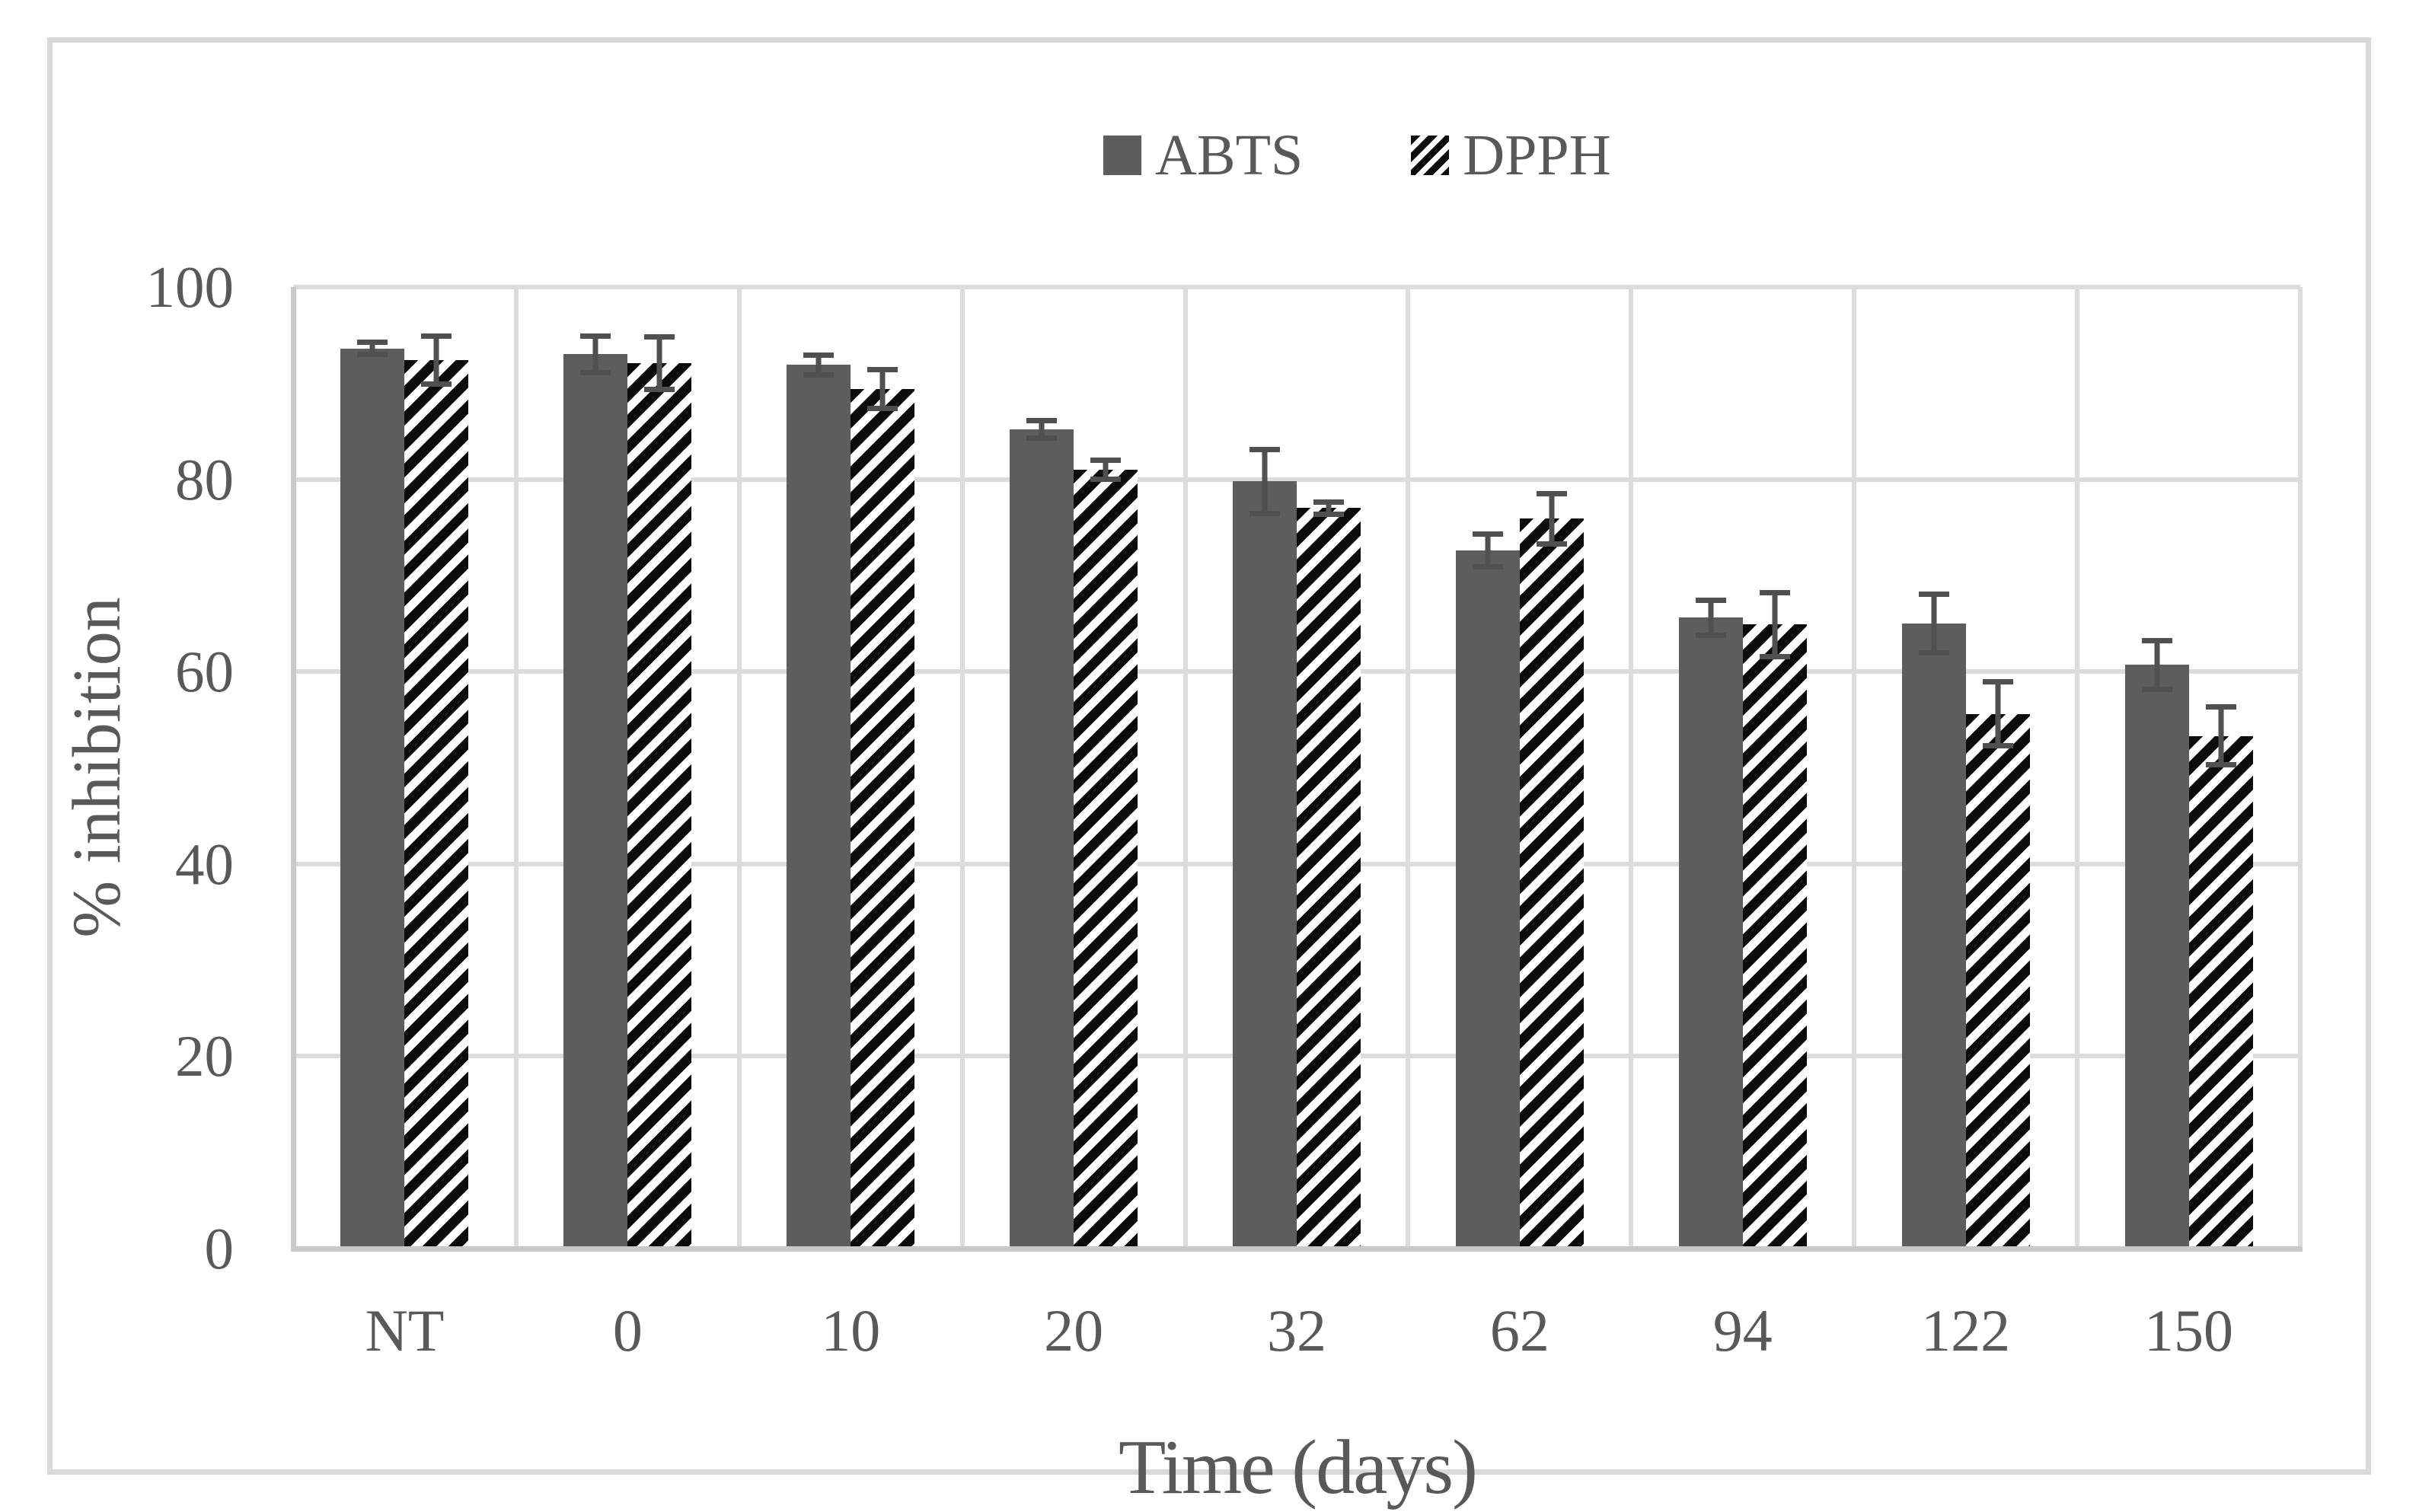  Describe the element at coordinates (1074, 1330) in the screenshot. I see `x-tick-label-20: 20` at that location.